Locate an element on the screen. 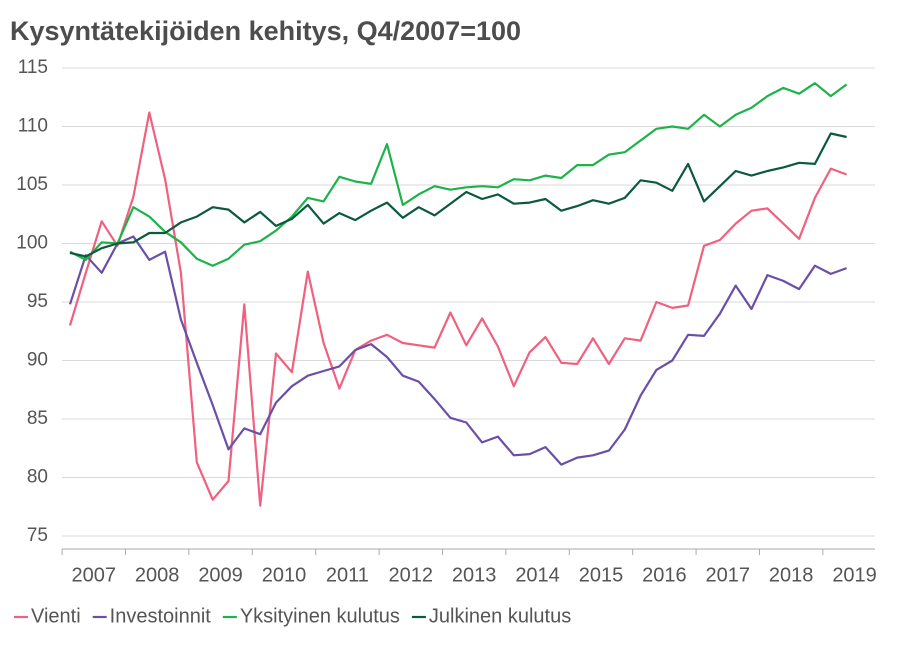  y-tick-label: 100 is located at coordinates (32, 243).